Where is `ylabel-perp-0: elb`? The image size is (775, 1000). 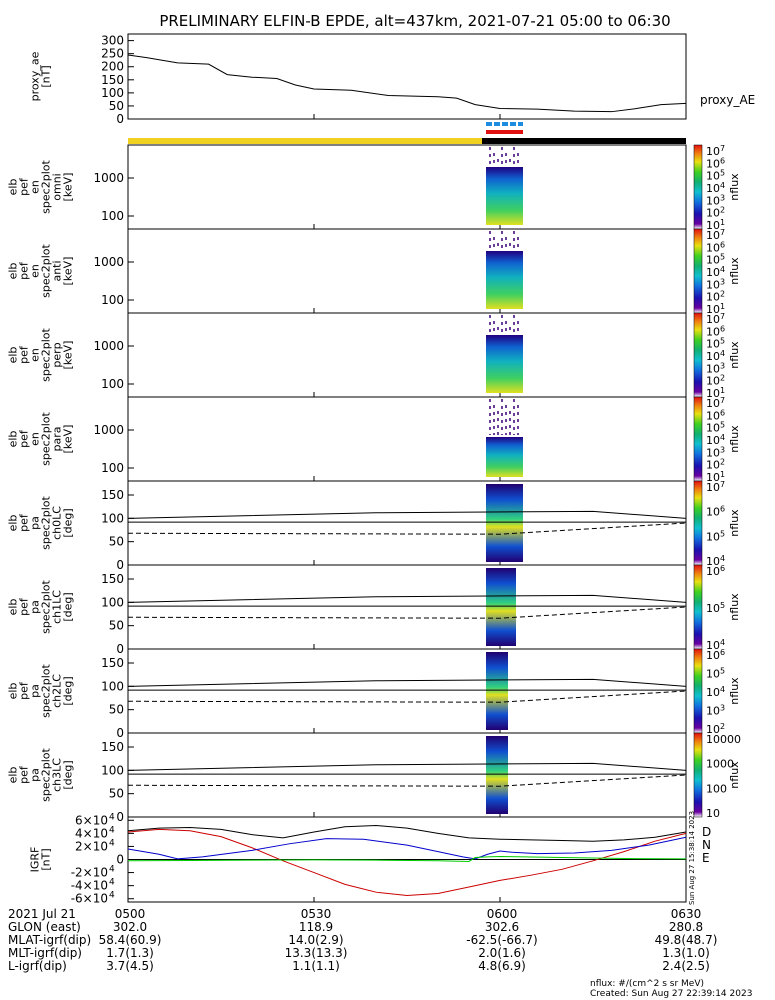 ylabel-perp-0: elb is located at coordinates (13, 355).